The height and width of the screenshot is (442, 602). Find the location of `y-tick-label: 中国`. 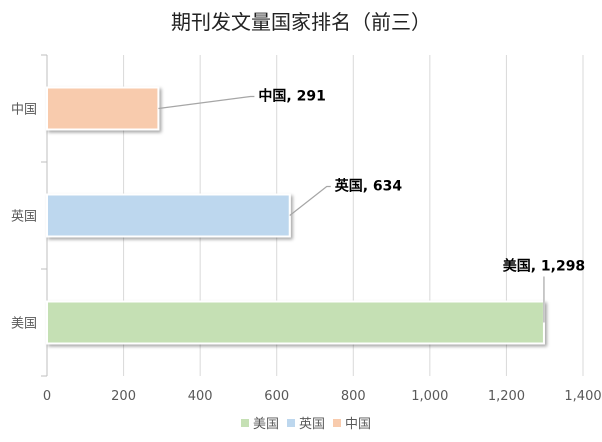

y-tick-label: 中国 is located at coordinates (24, 110).